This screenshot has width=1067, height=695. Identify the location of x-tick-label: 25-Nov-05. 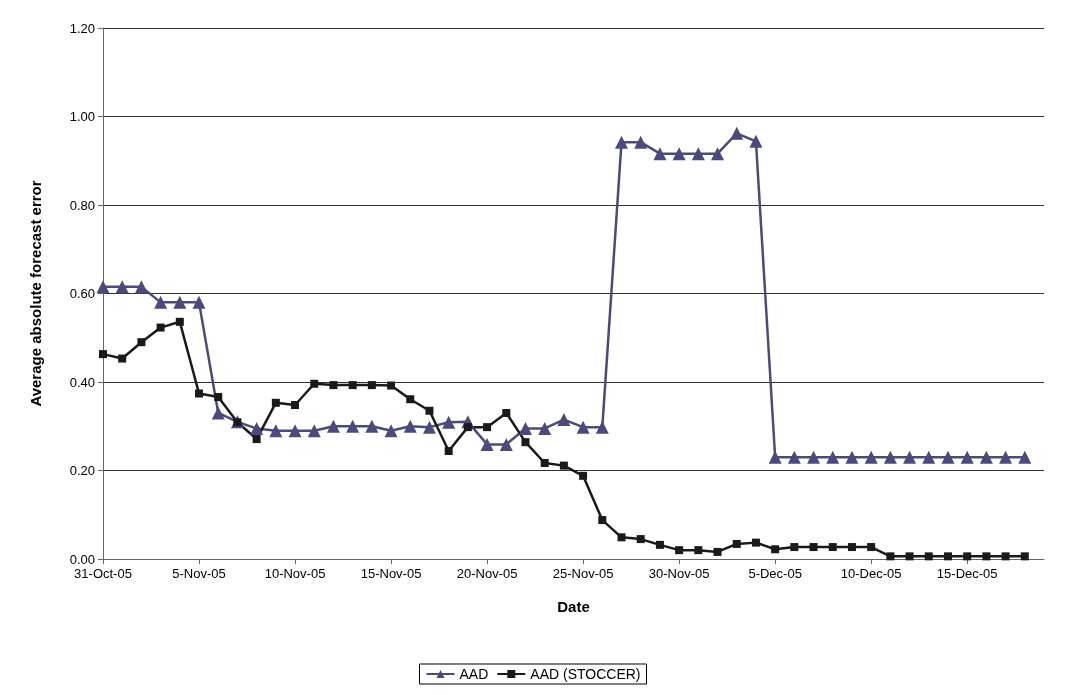
(583, 573).